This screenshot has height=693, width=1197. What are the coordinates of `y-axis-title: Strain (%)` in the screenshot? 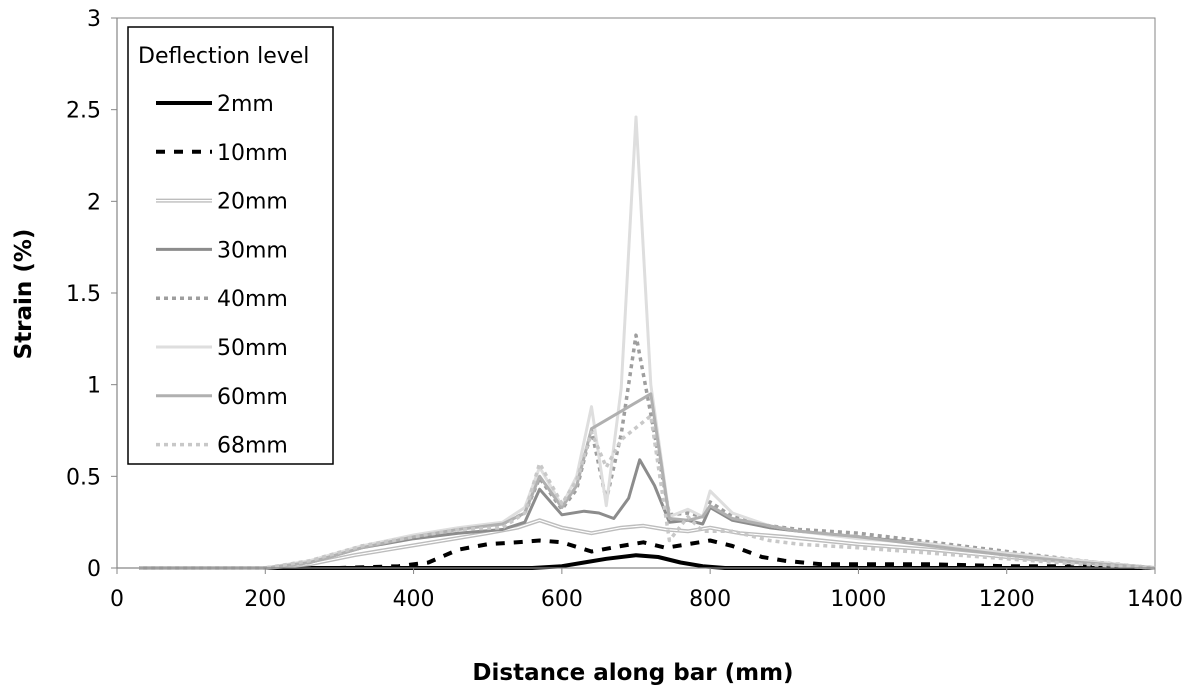 It's located at (24, 294).